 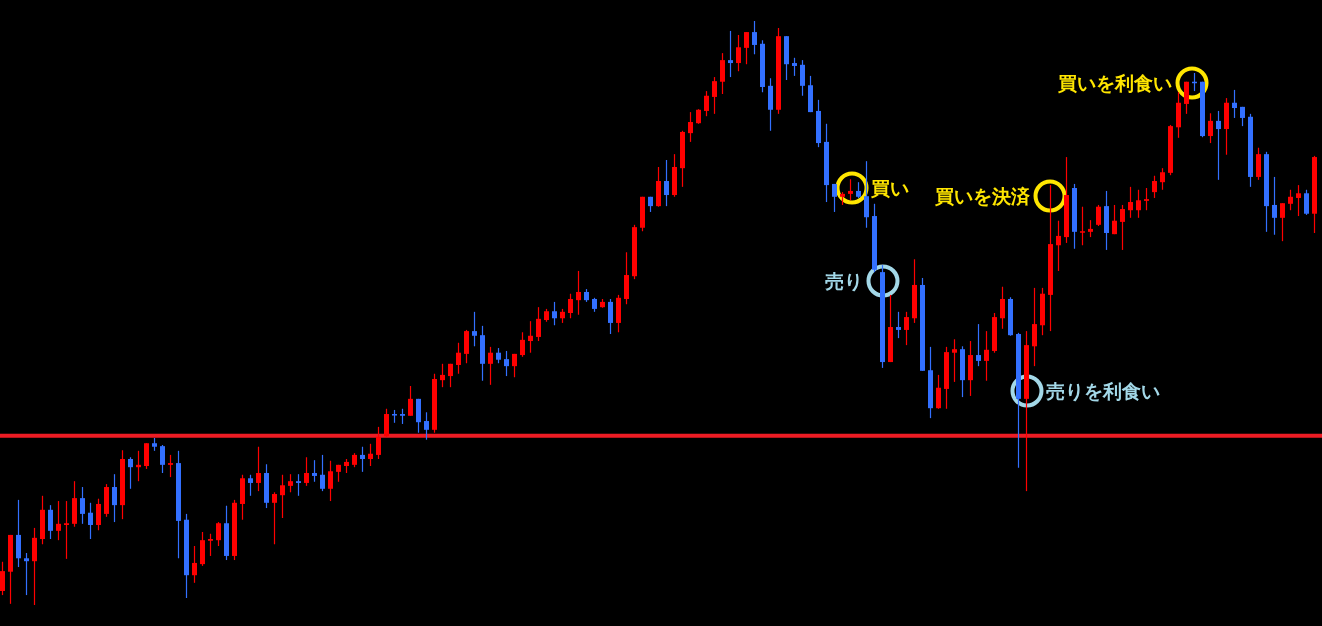 What do you see at coordinates (1115, 83) in the screenshot?
I see `annotation: 買いを利食い` at bounding box center [1115, 83].